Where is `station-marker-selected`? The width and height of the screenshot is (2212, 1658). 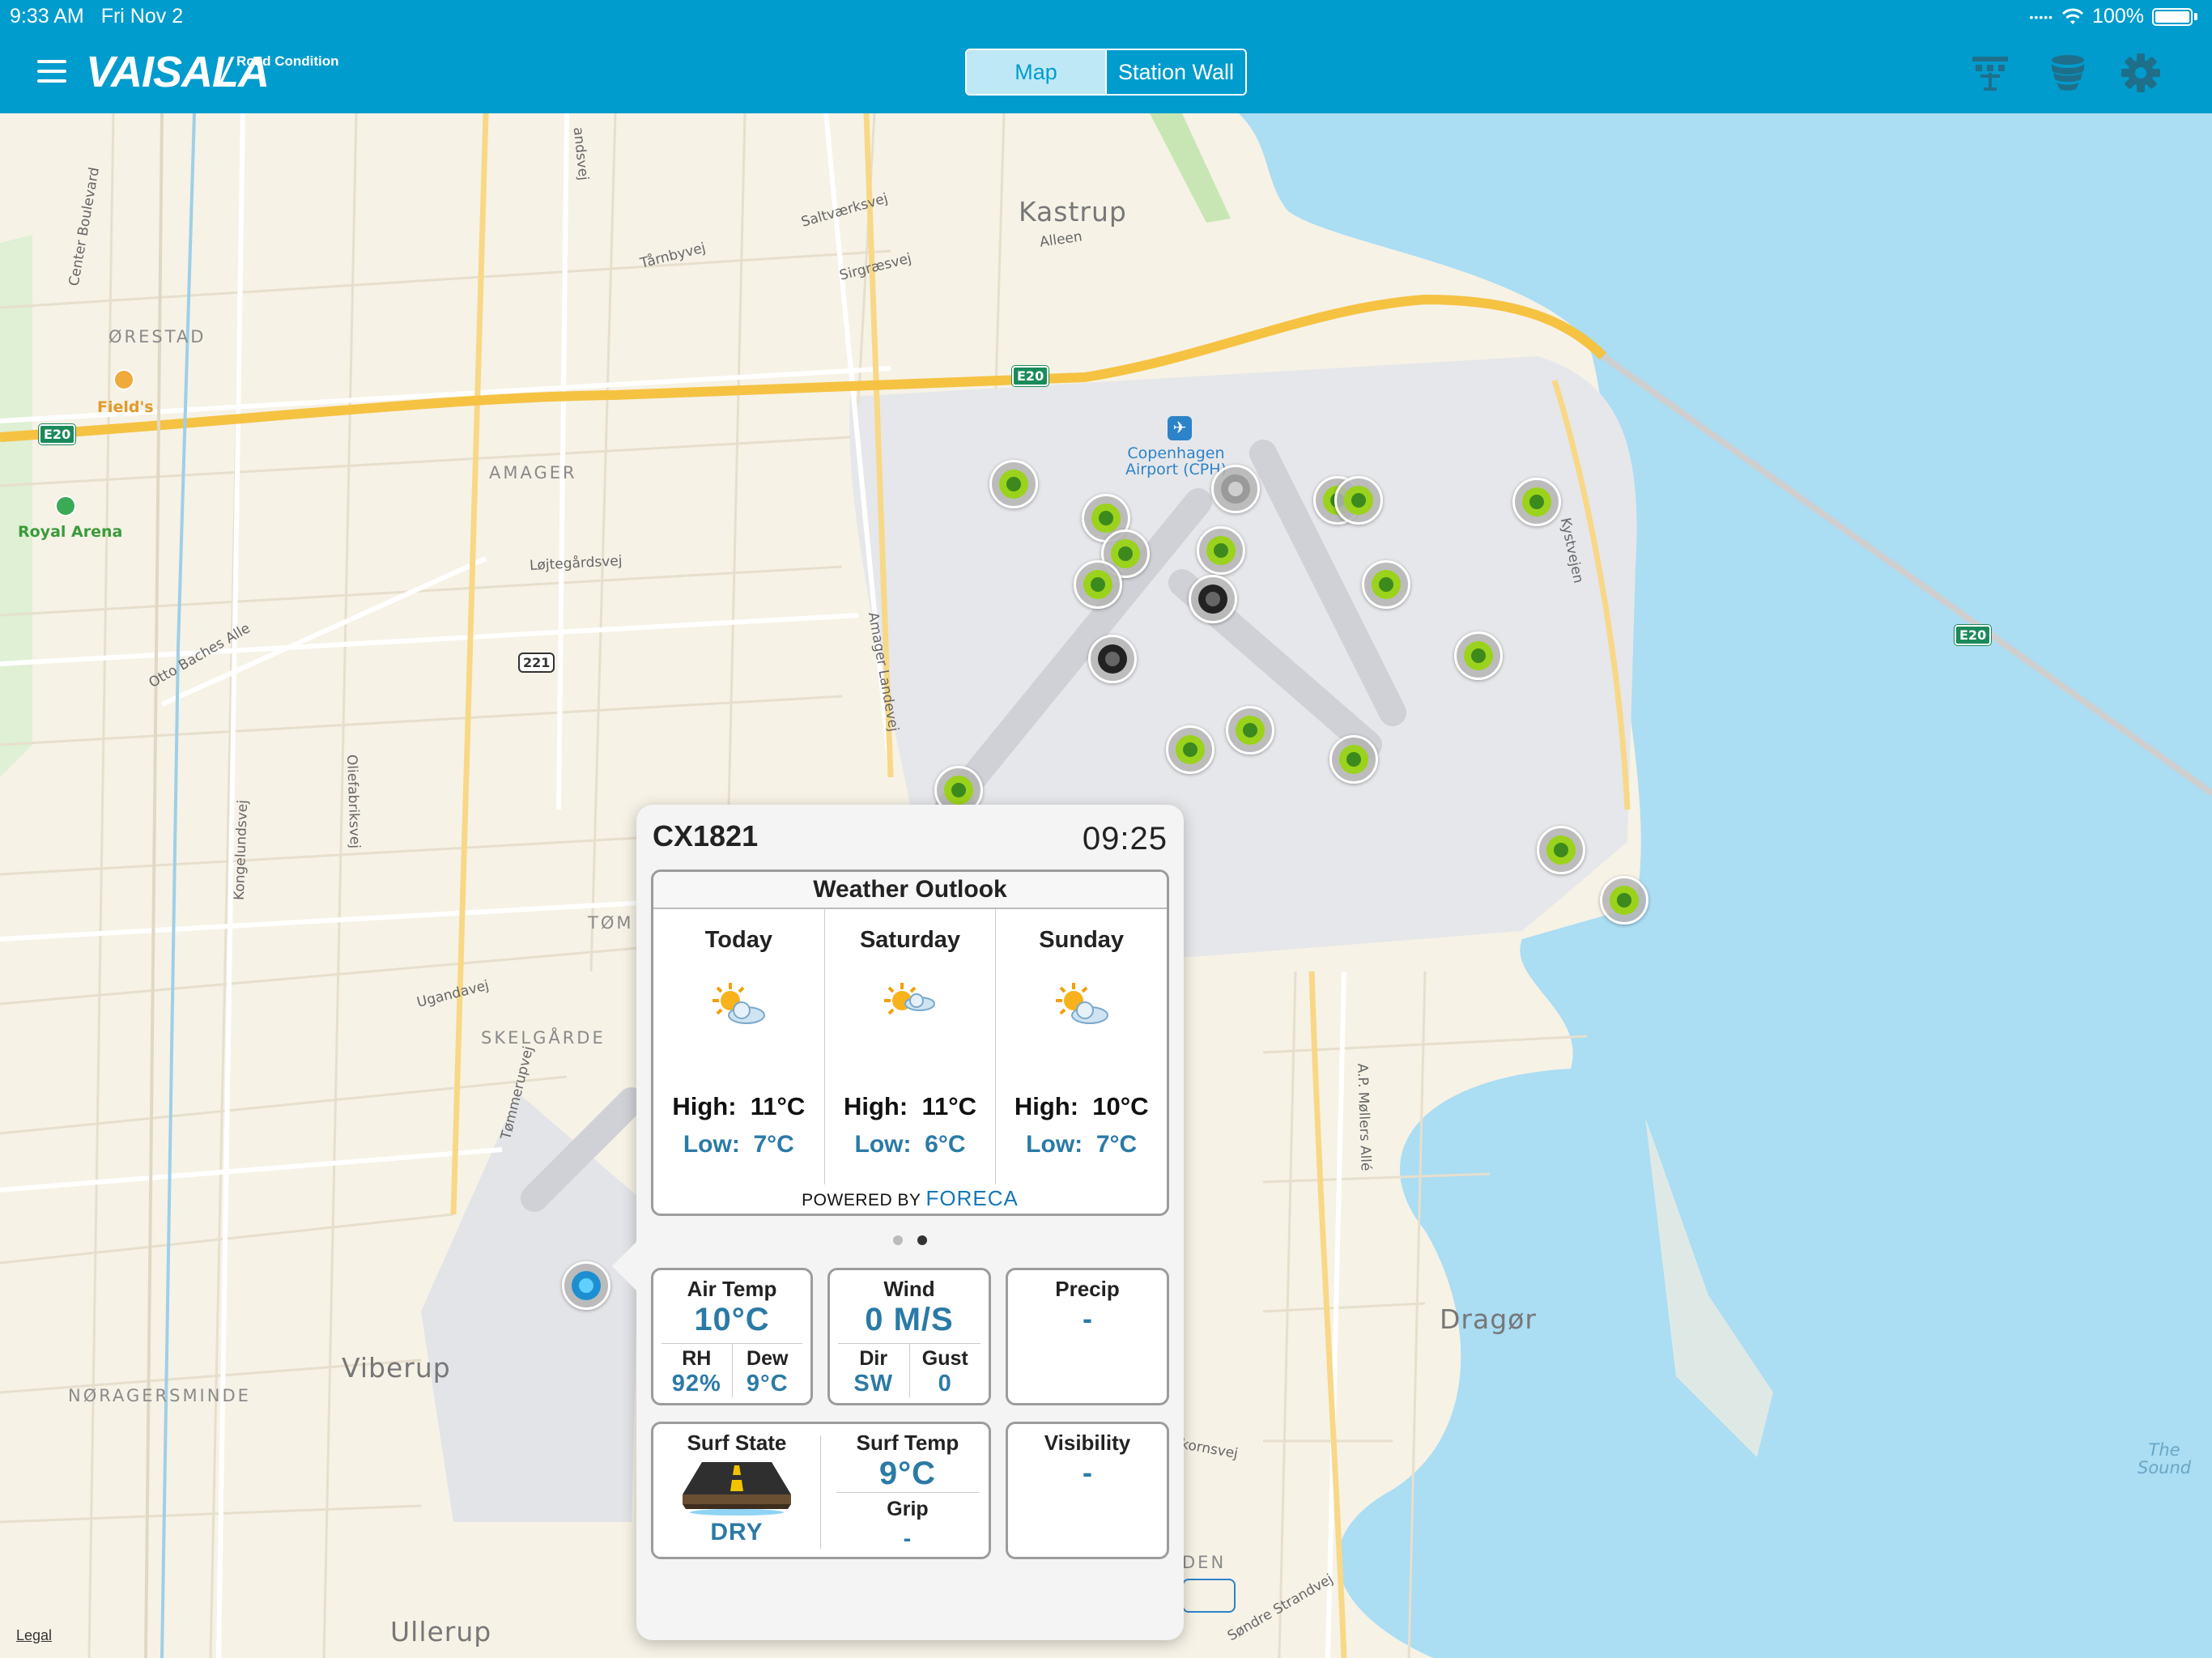 station-marker-selected is located at coordinates (586, 1285).